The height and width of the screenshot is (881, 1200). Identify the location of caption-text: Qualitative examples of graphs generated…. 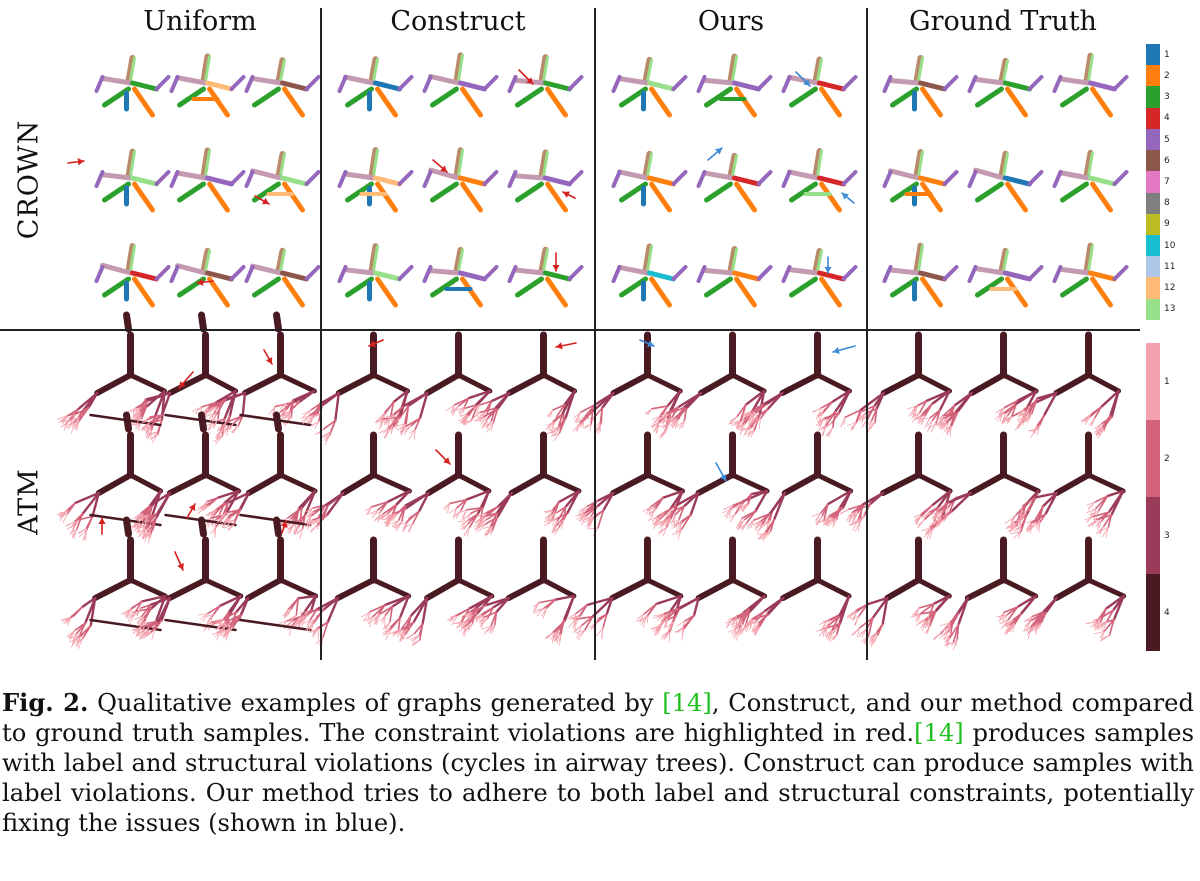
(375, 703).